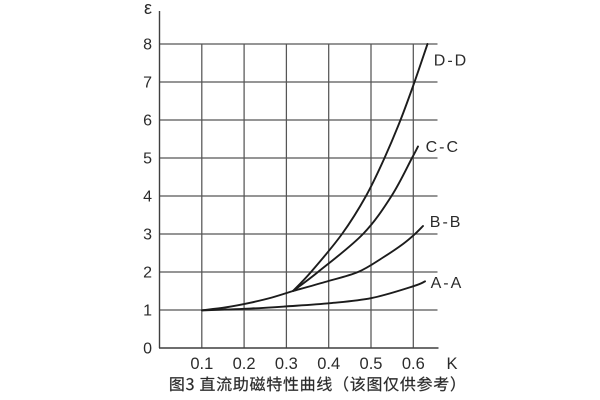 The height and width of the screenshot is (400, 600). What do you see at coordinates (147, 121) in the screenshot?
I see `svg-text: 6` at bounding box center [147, 121].